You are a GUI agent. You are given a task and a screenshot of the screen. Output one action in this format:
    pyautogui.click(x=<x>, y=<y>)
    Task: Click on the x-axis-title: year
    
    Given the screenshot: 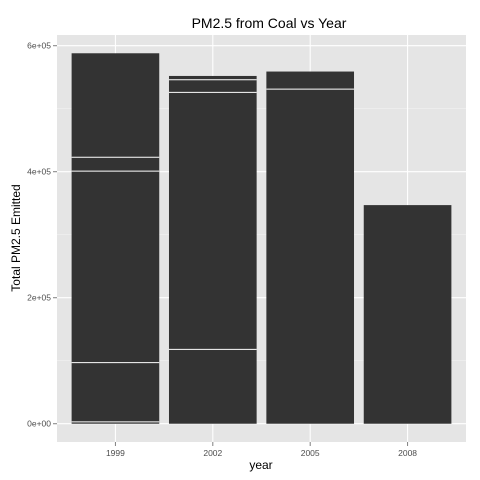 What is the action you would take?
    pyautogui.click(x=260, y=465)
    